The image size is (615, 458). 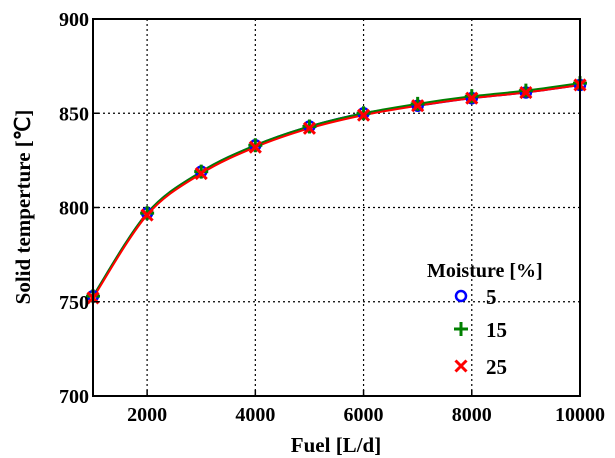 I want to click on x-axis-title: Fuel [L/d], so click(x=336, y=445).